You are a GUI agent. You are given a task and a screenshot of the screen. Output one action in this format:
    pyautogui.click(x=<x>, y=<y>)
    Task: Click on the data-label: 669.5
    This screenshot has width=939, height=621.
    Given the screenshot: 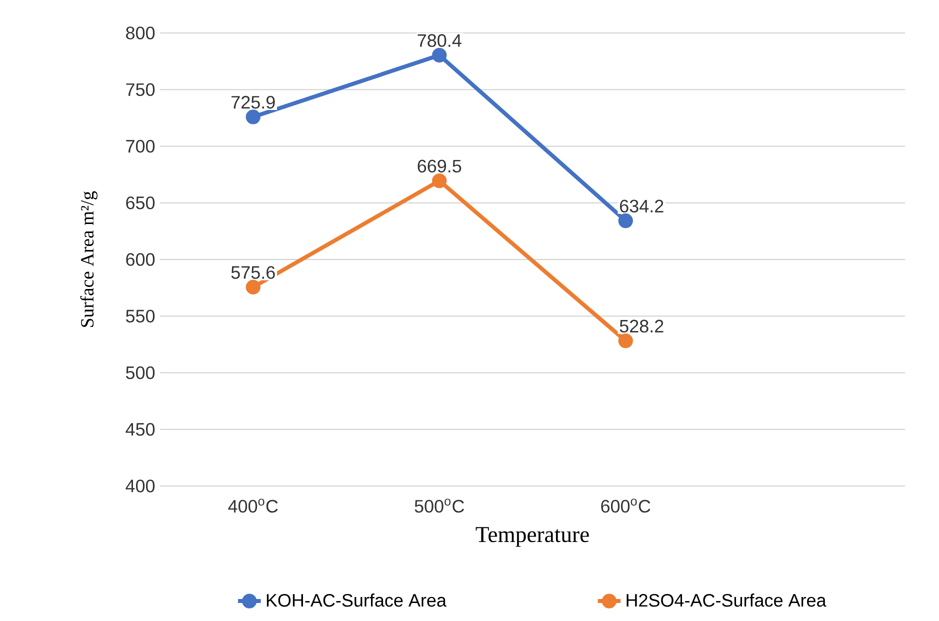 What is the action you would take?
    pyautogui.click(x=440, y=166)
    